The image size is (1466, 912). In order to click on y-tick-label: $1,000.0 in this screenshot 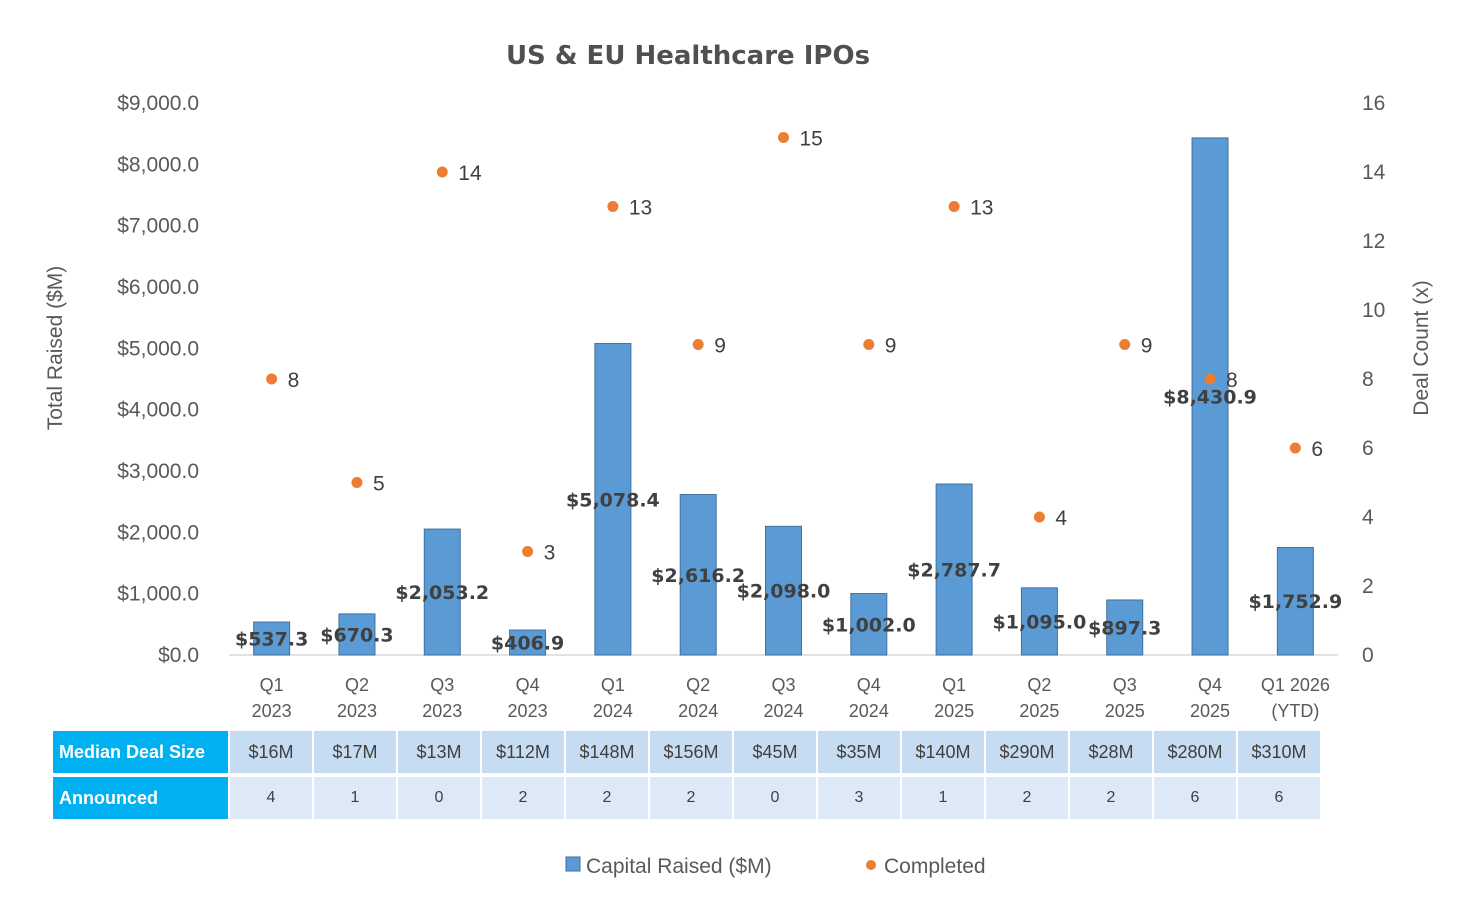, I will do `click(158, 594)`.